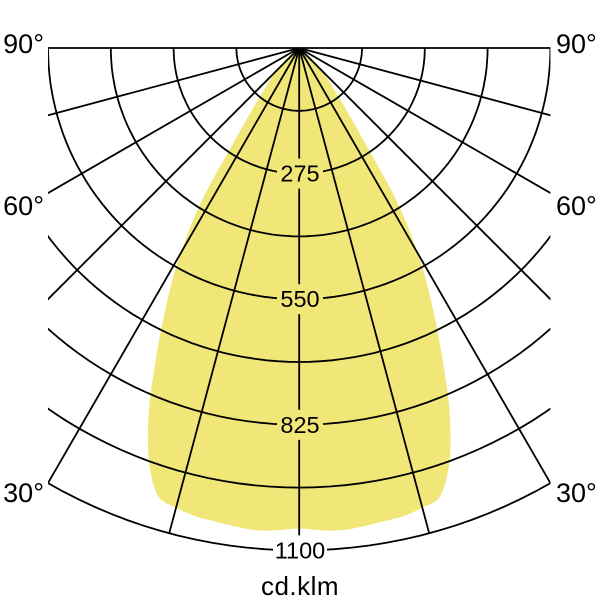 Image resolution: width=600 pixels, height=600 pixels. What do you see at coordinates (576, 493) in the screenshot?
I see `angle-tick-label-right-30: 30°` at bounding box center [576, 493].